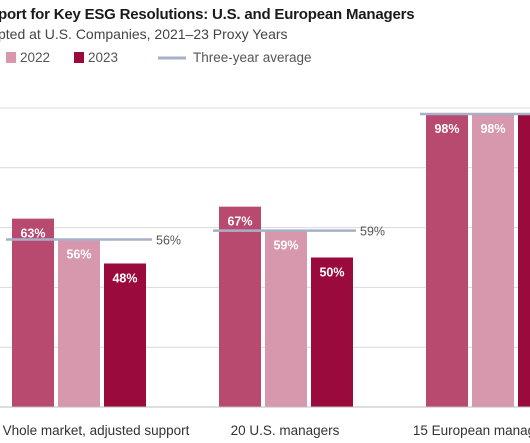 This screenshot has width=530, height=443. I want to click on data-label-series0-0: 63%, so click(32, 234).